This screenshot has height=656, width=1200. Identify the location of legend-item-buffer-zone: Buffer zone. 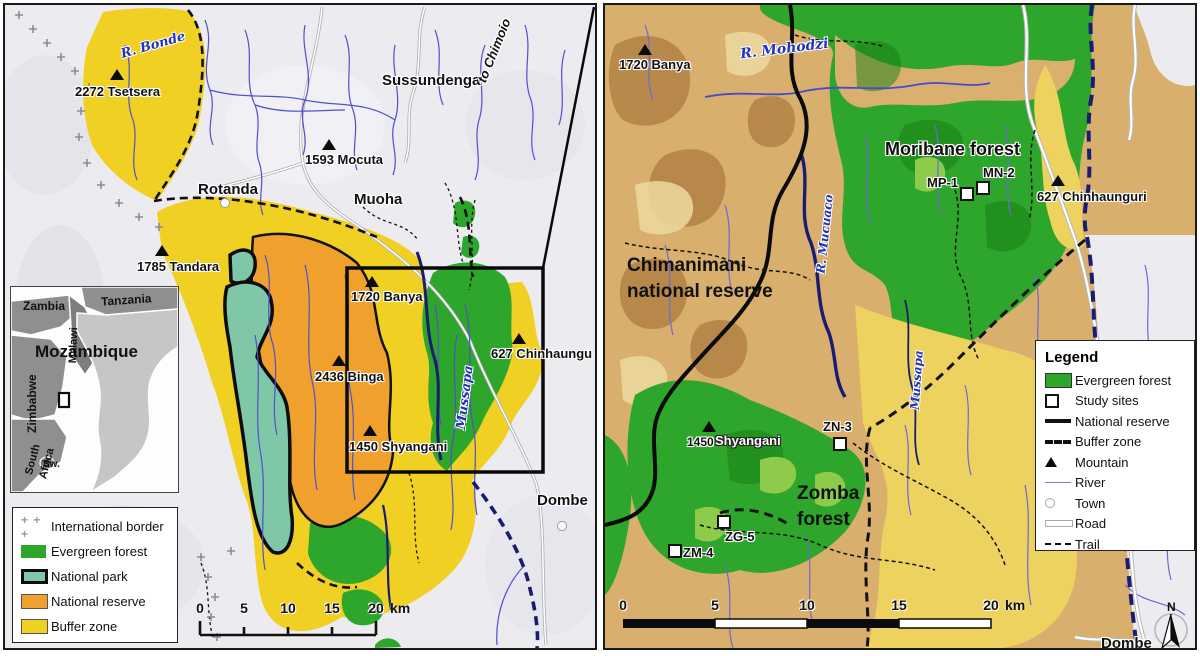
(1115, 442).